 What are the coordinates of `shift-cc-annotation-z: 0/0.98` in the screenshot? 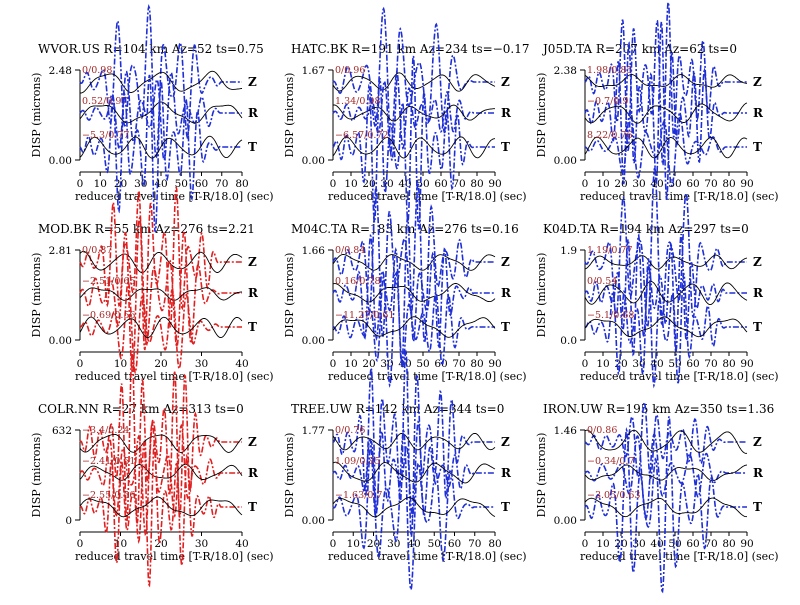 It's located at (97, 70).